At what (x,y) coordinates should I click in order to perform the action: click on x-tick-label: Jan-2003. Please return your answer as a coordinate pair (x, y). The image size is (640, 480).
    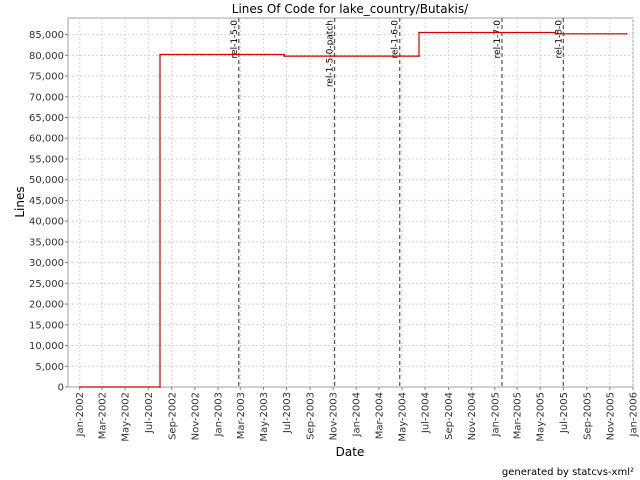
    Looking at the image, I should click on (218, 414).